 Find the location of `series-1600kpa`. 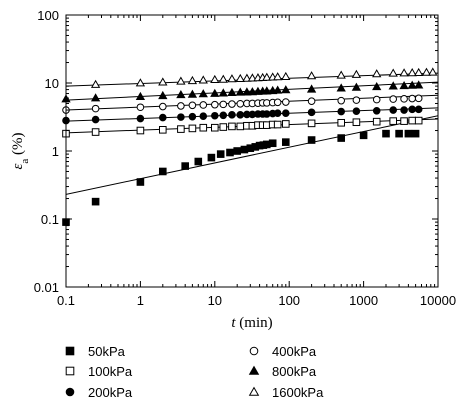

series-1600kpa is located at coordinates (264, 77).